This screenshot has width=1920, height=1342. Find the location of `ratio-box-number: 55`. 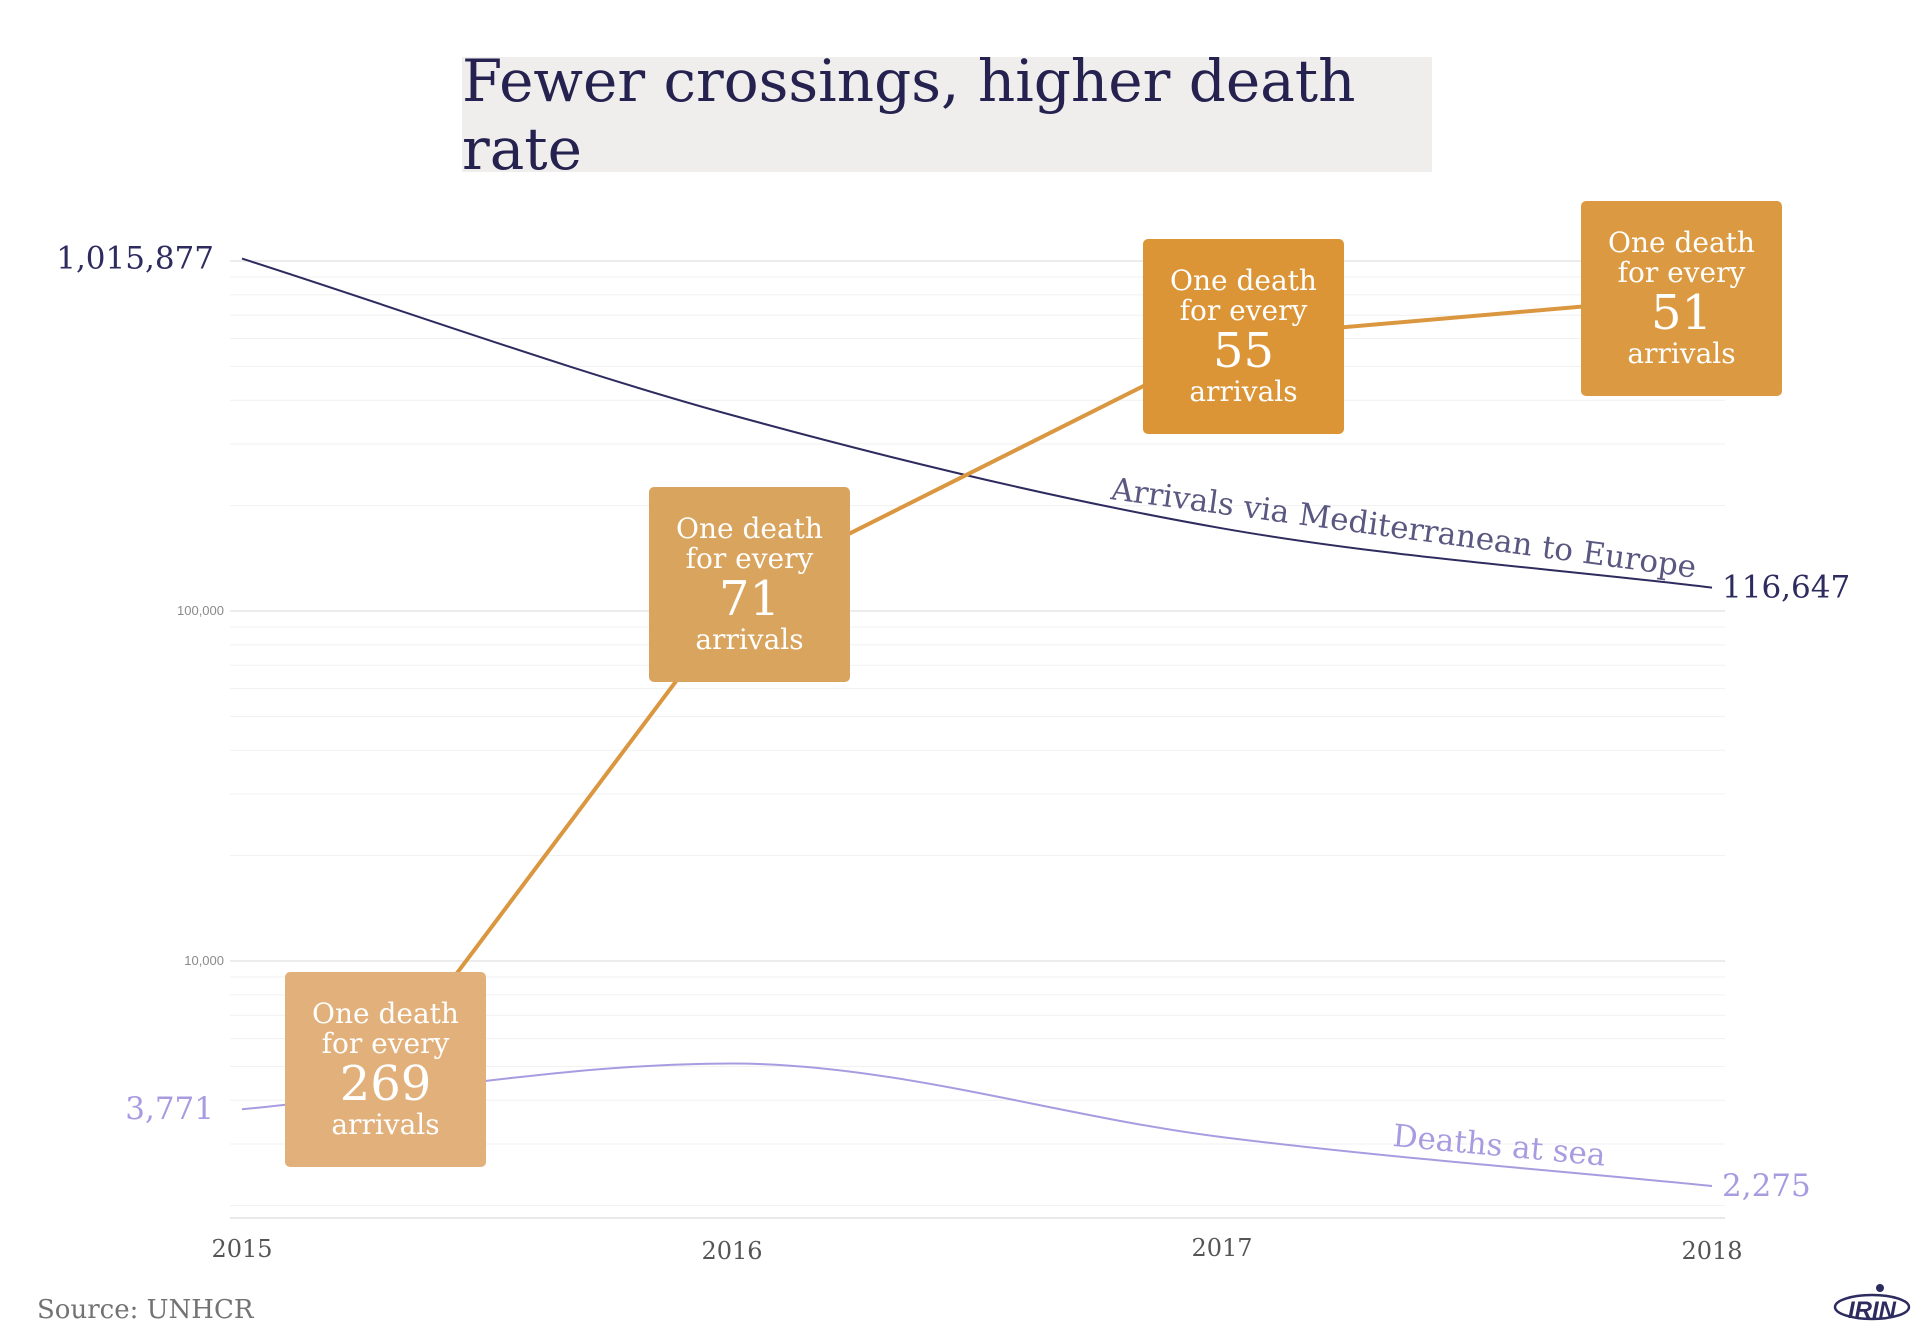

ratio-box-number: 55 is located at coordinates (1243, 351).